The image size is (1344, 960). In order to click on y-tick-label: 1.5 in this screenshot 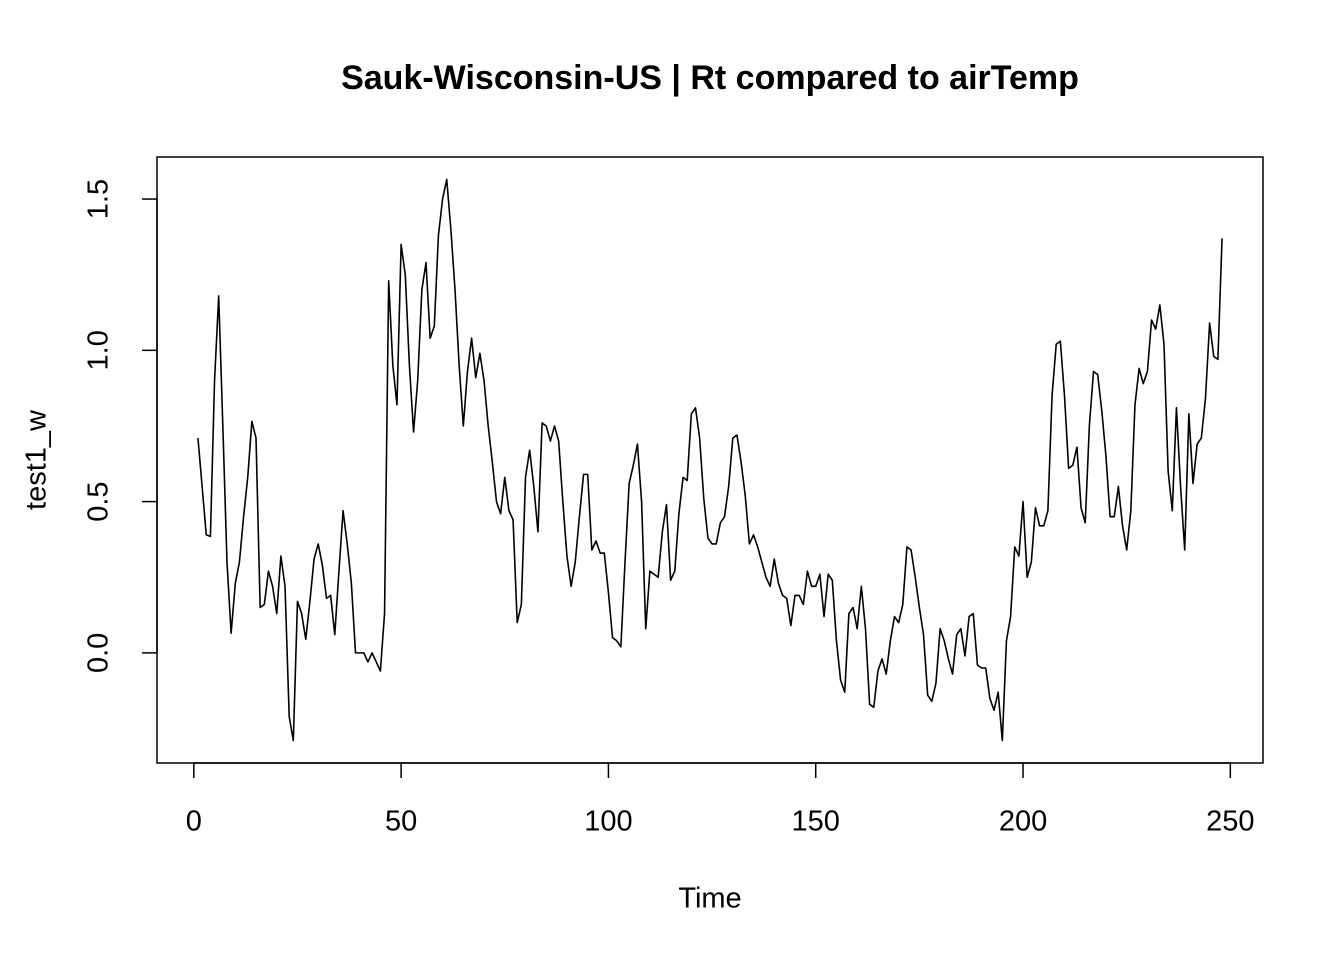, I will do `click(99, 199)`.